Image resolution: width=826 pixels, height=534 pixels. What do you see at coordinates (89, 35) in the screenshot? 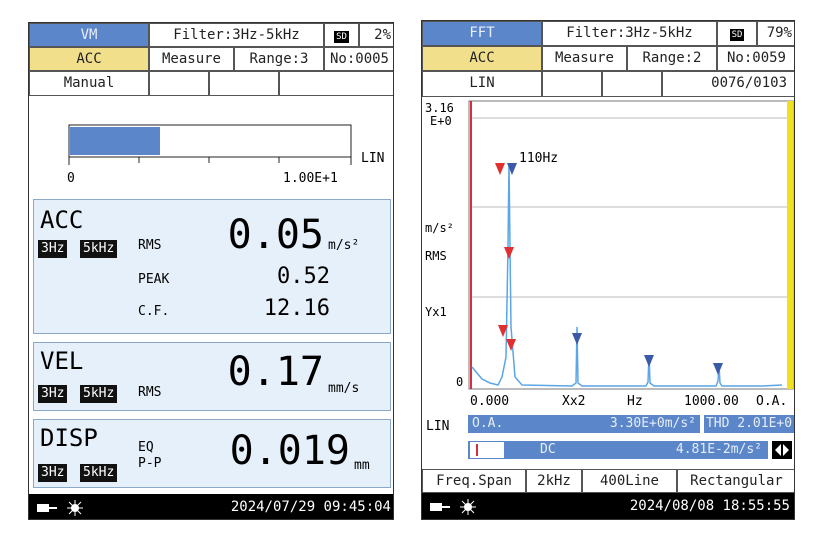
I see `mode: VM` at bounding box center [89, 35].